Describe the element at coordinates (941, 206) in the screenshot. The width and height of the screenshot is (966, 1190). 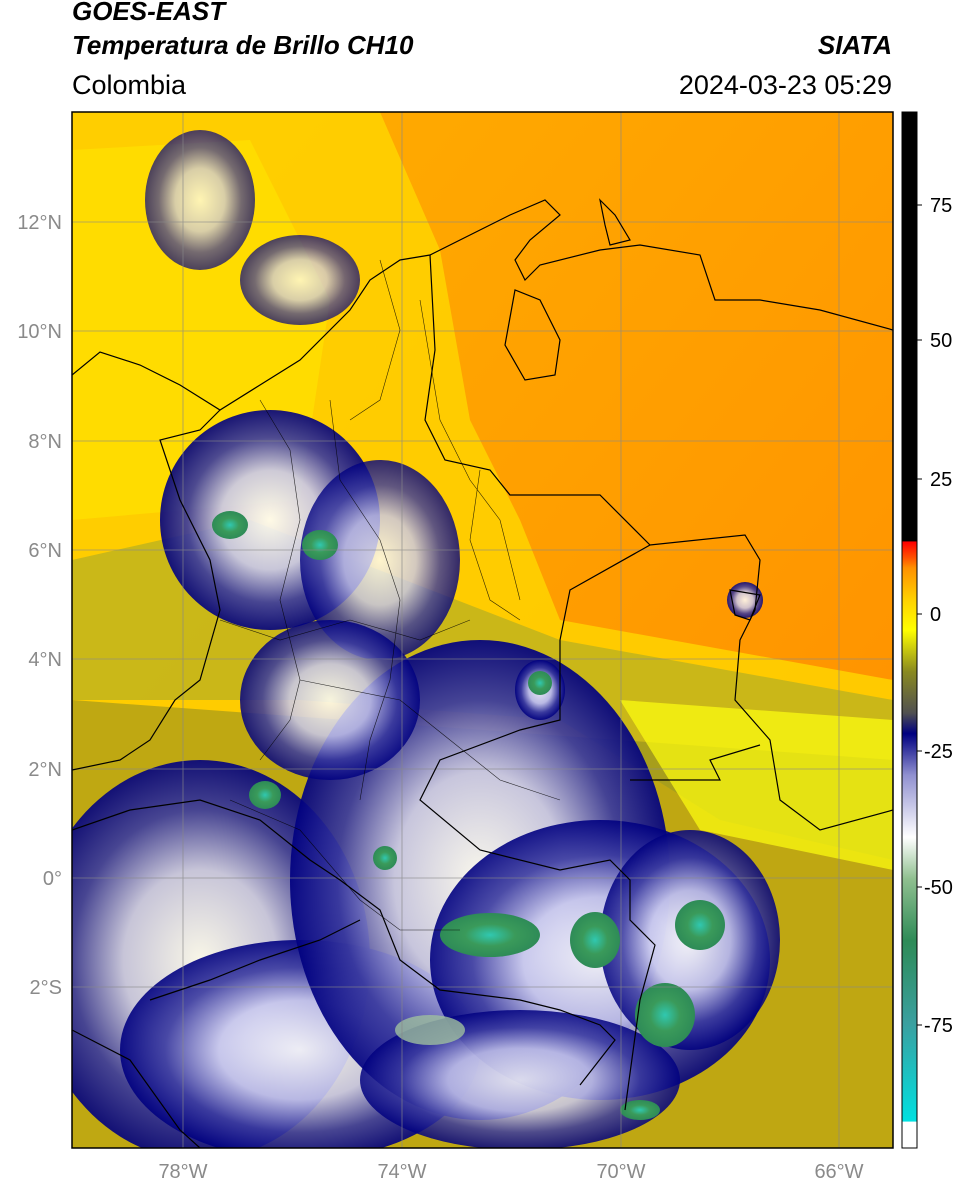
I see `colorbar-tick-75: 75` at that location.